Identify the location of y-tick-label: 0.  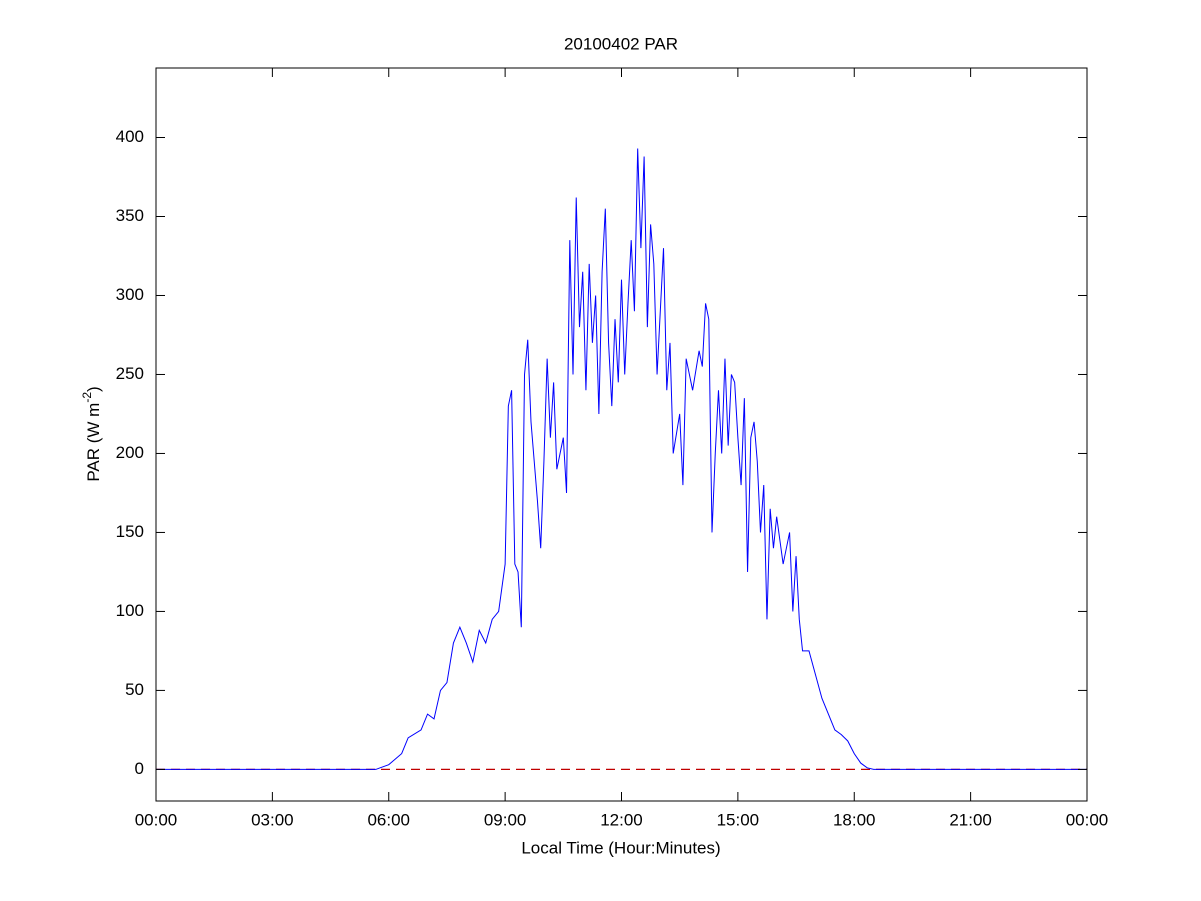
(139, 768).